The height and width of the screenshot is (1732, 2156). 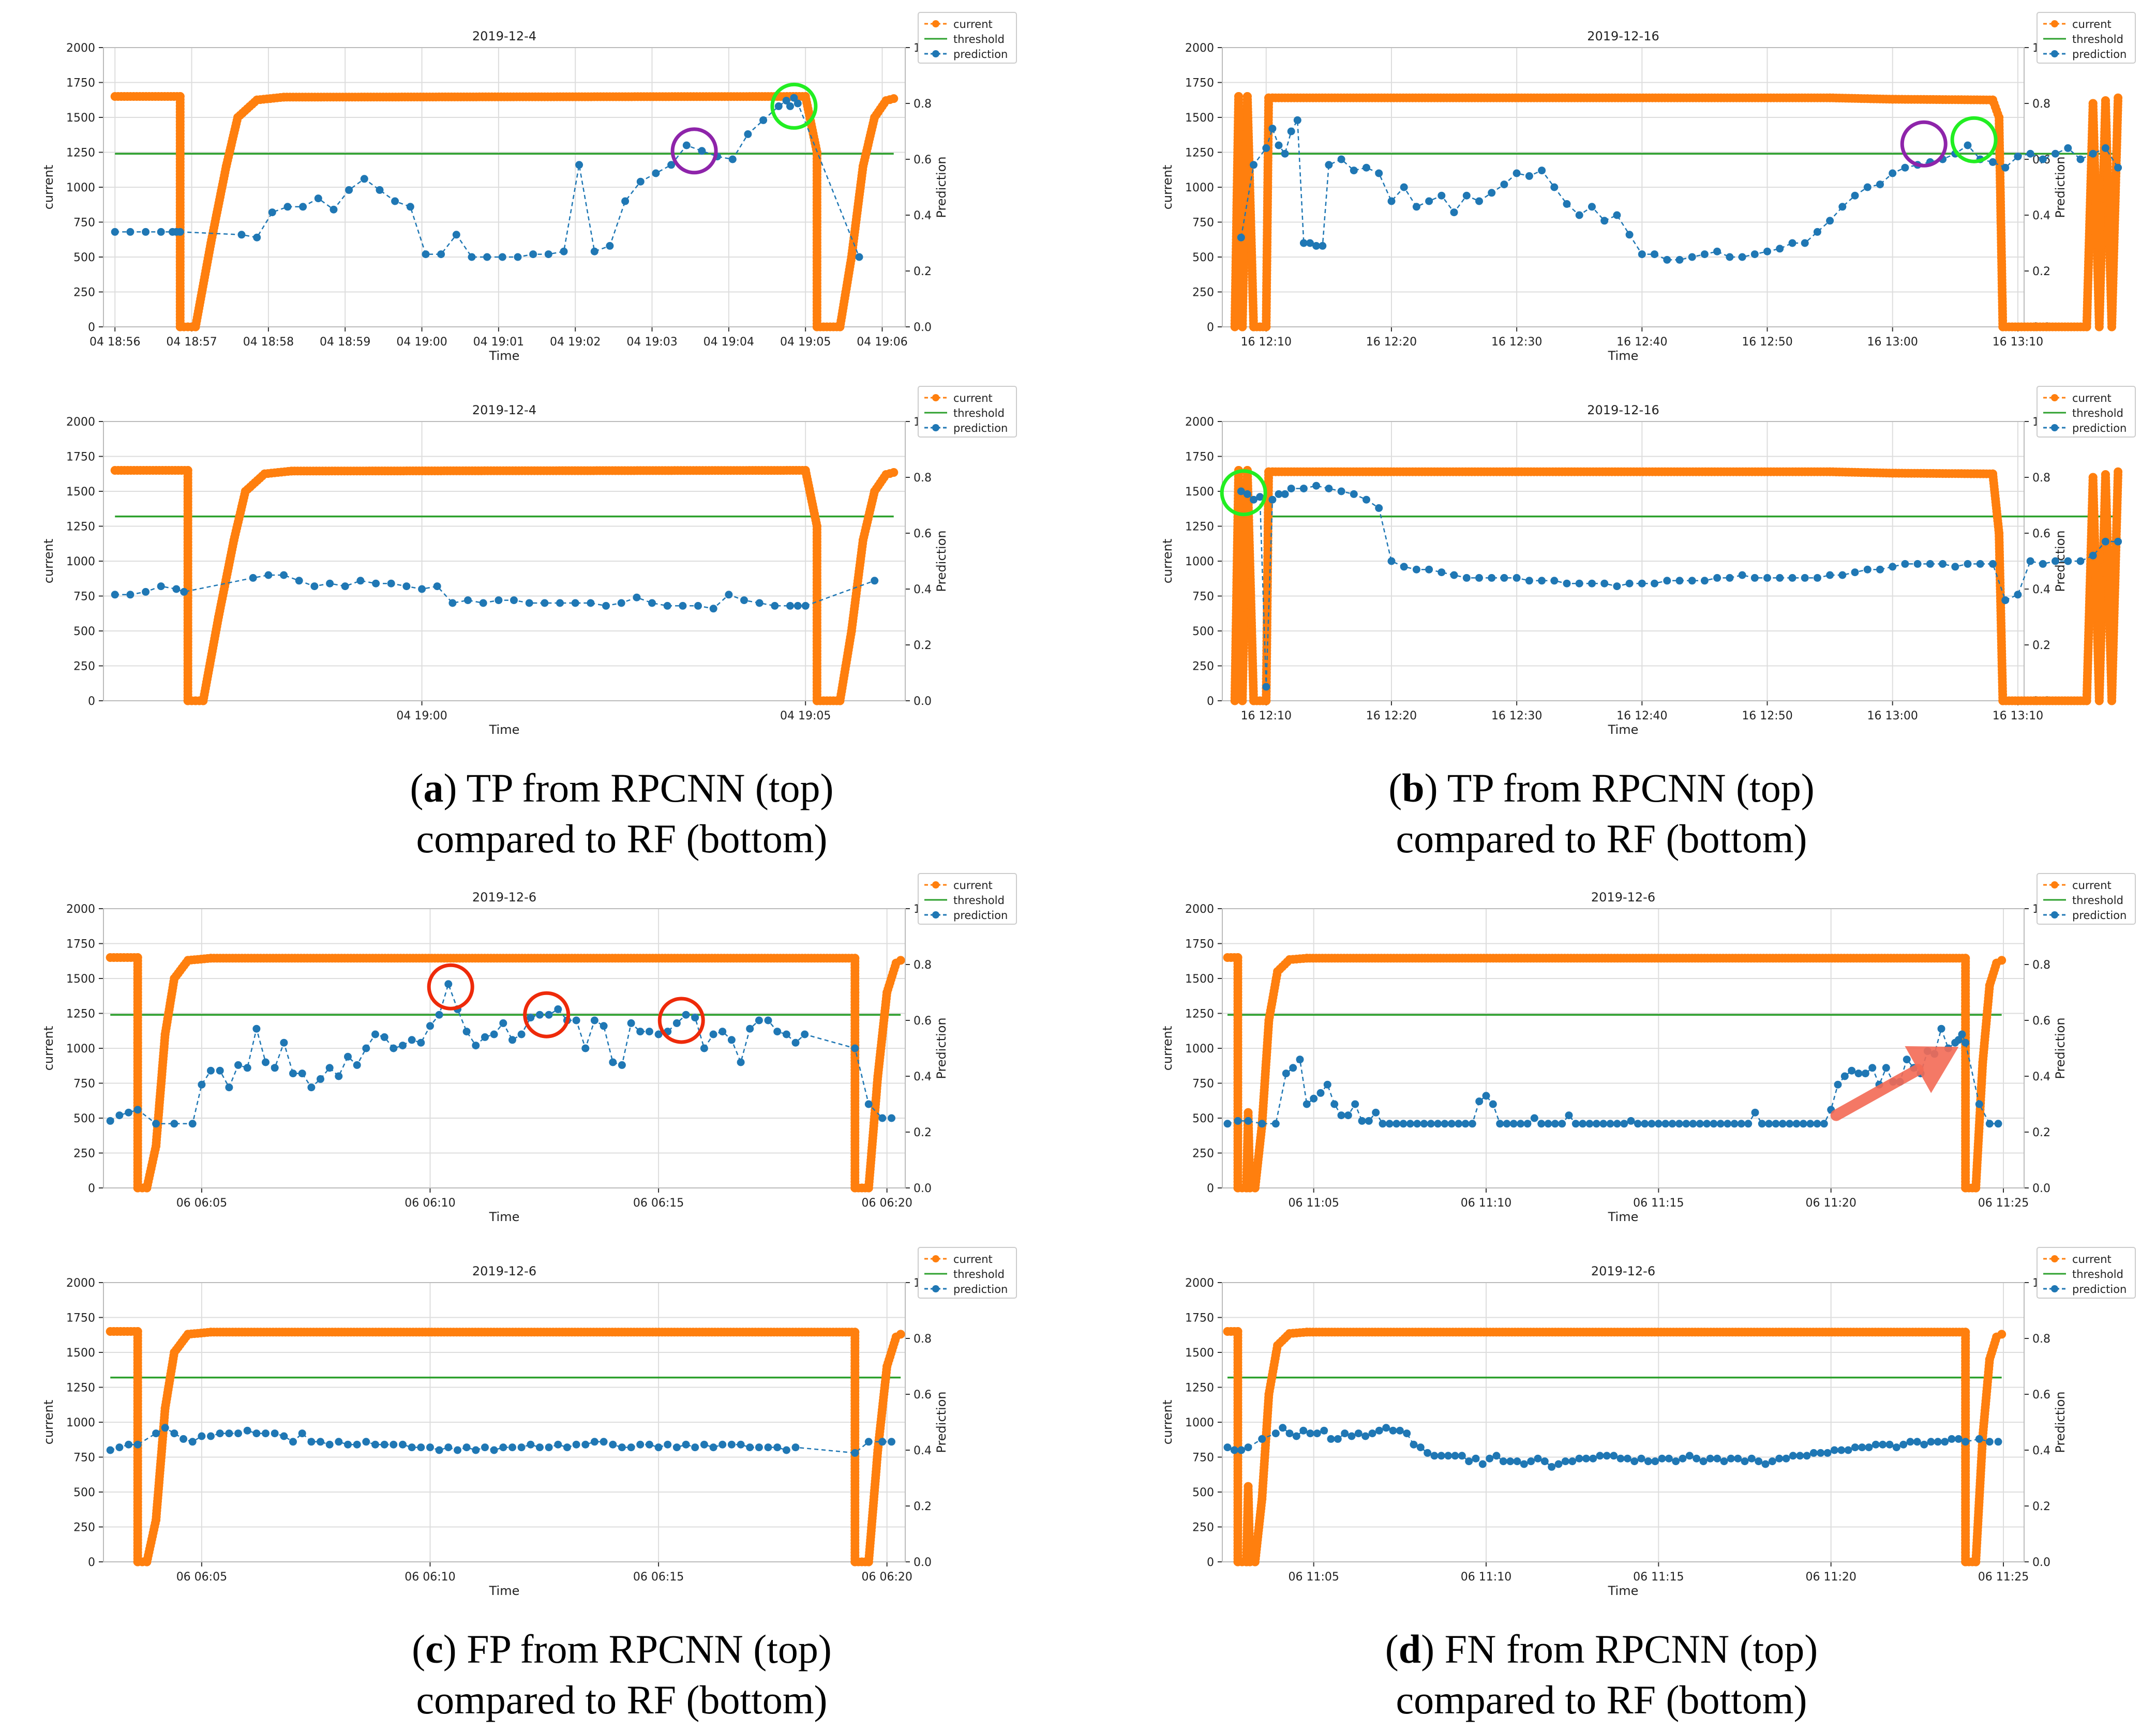 What do you see at coordinates (923, 215) in the screenshot?
I see `y2-tick-label: 0.4` at bounding box center [923, 215].